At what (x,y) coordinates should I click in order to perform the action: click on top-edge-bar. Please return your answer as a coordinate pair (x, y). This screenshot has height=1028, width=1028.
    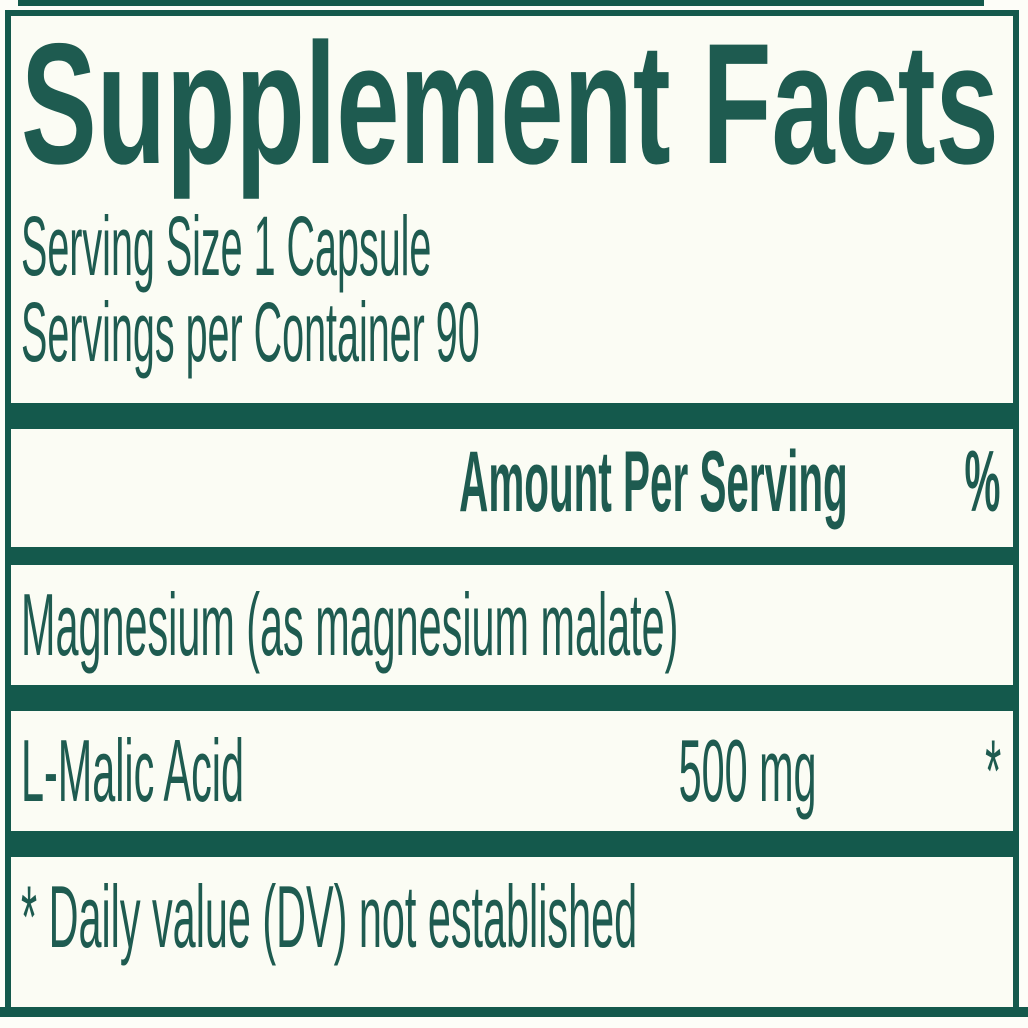
    Looking at the image, I should click on (501, 3).